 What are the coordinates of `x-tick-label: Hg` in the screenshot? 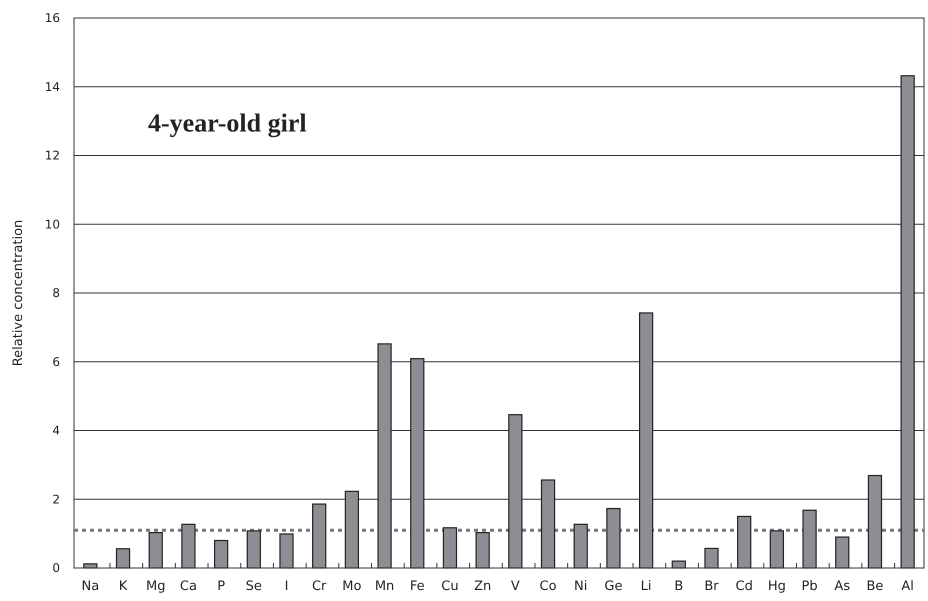 It's located at (777, 586).